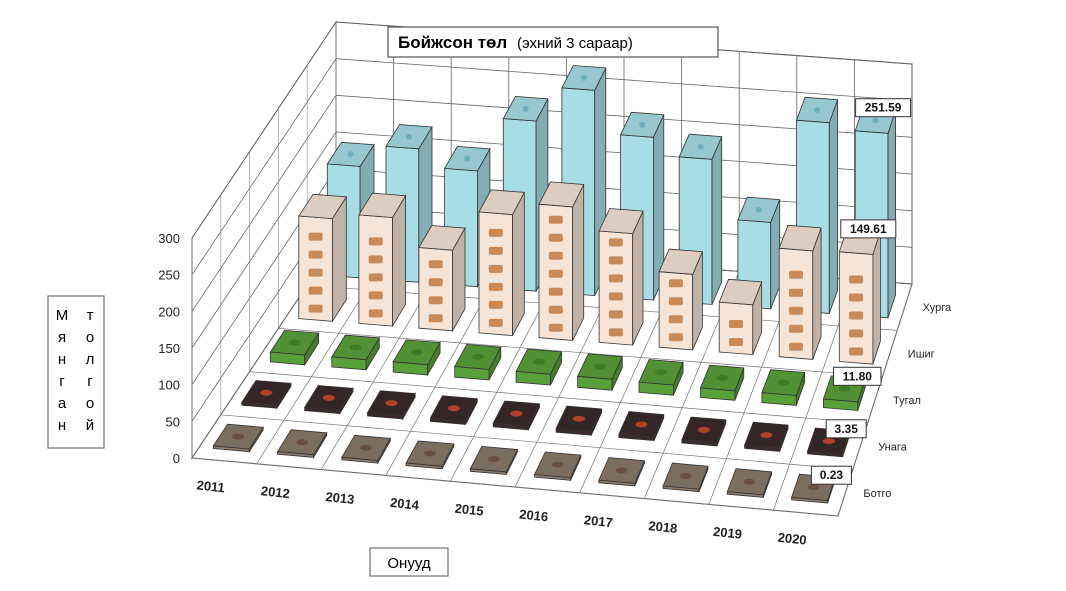 The height and width of the screenshot is (591, 1066). I want to click on y-tick-label: 150, so click(169, 348).